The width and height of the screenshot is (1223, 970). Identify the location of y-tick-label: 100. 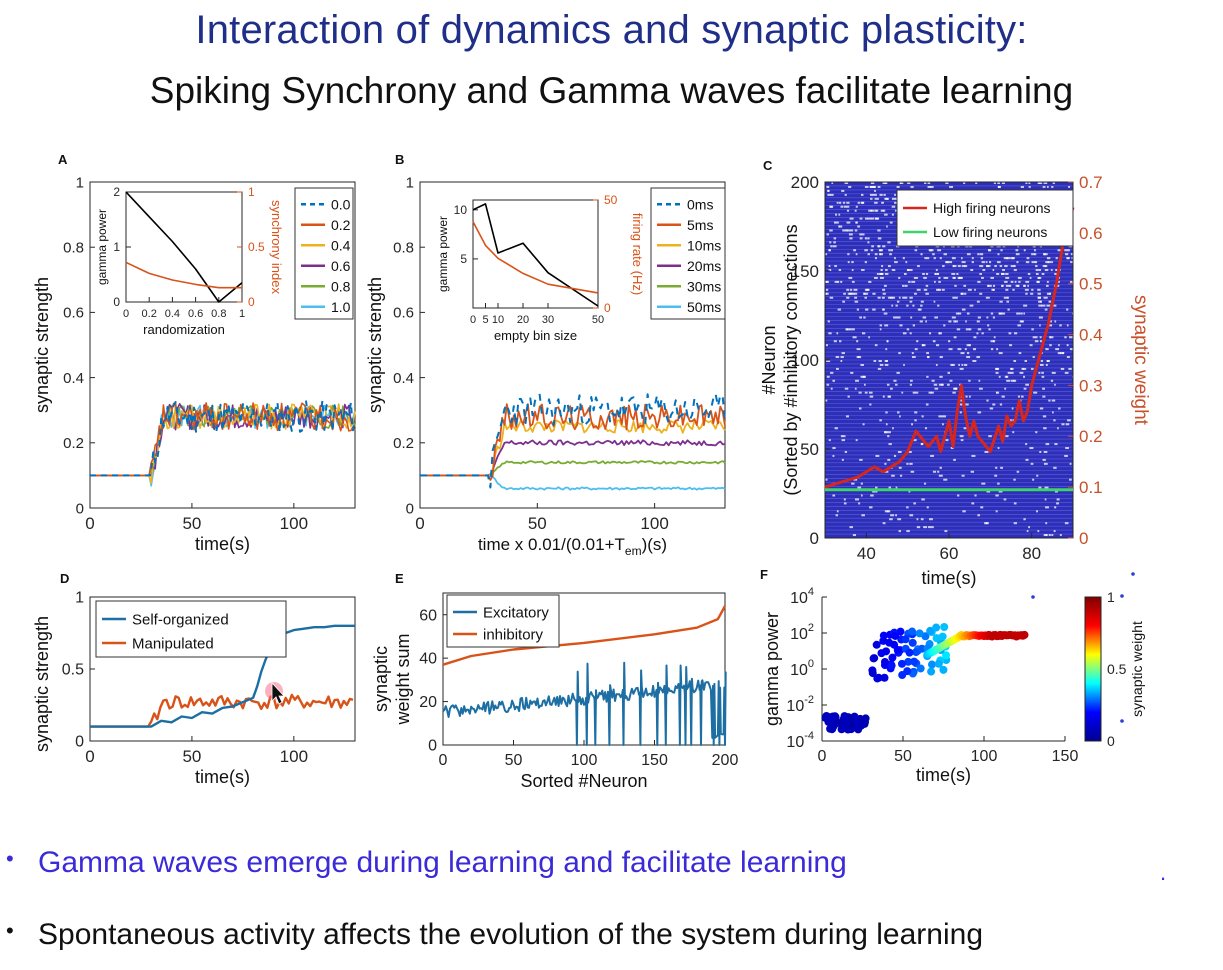
(802, 668).